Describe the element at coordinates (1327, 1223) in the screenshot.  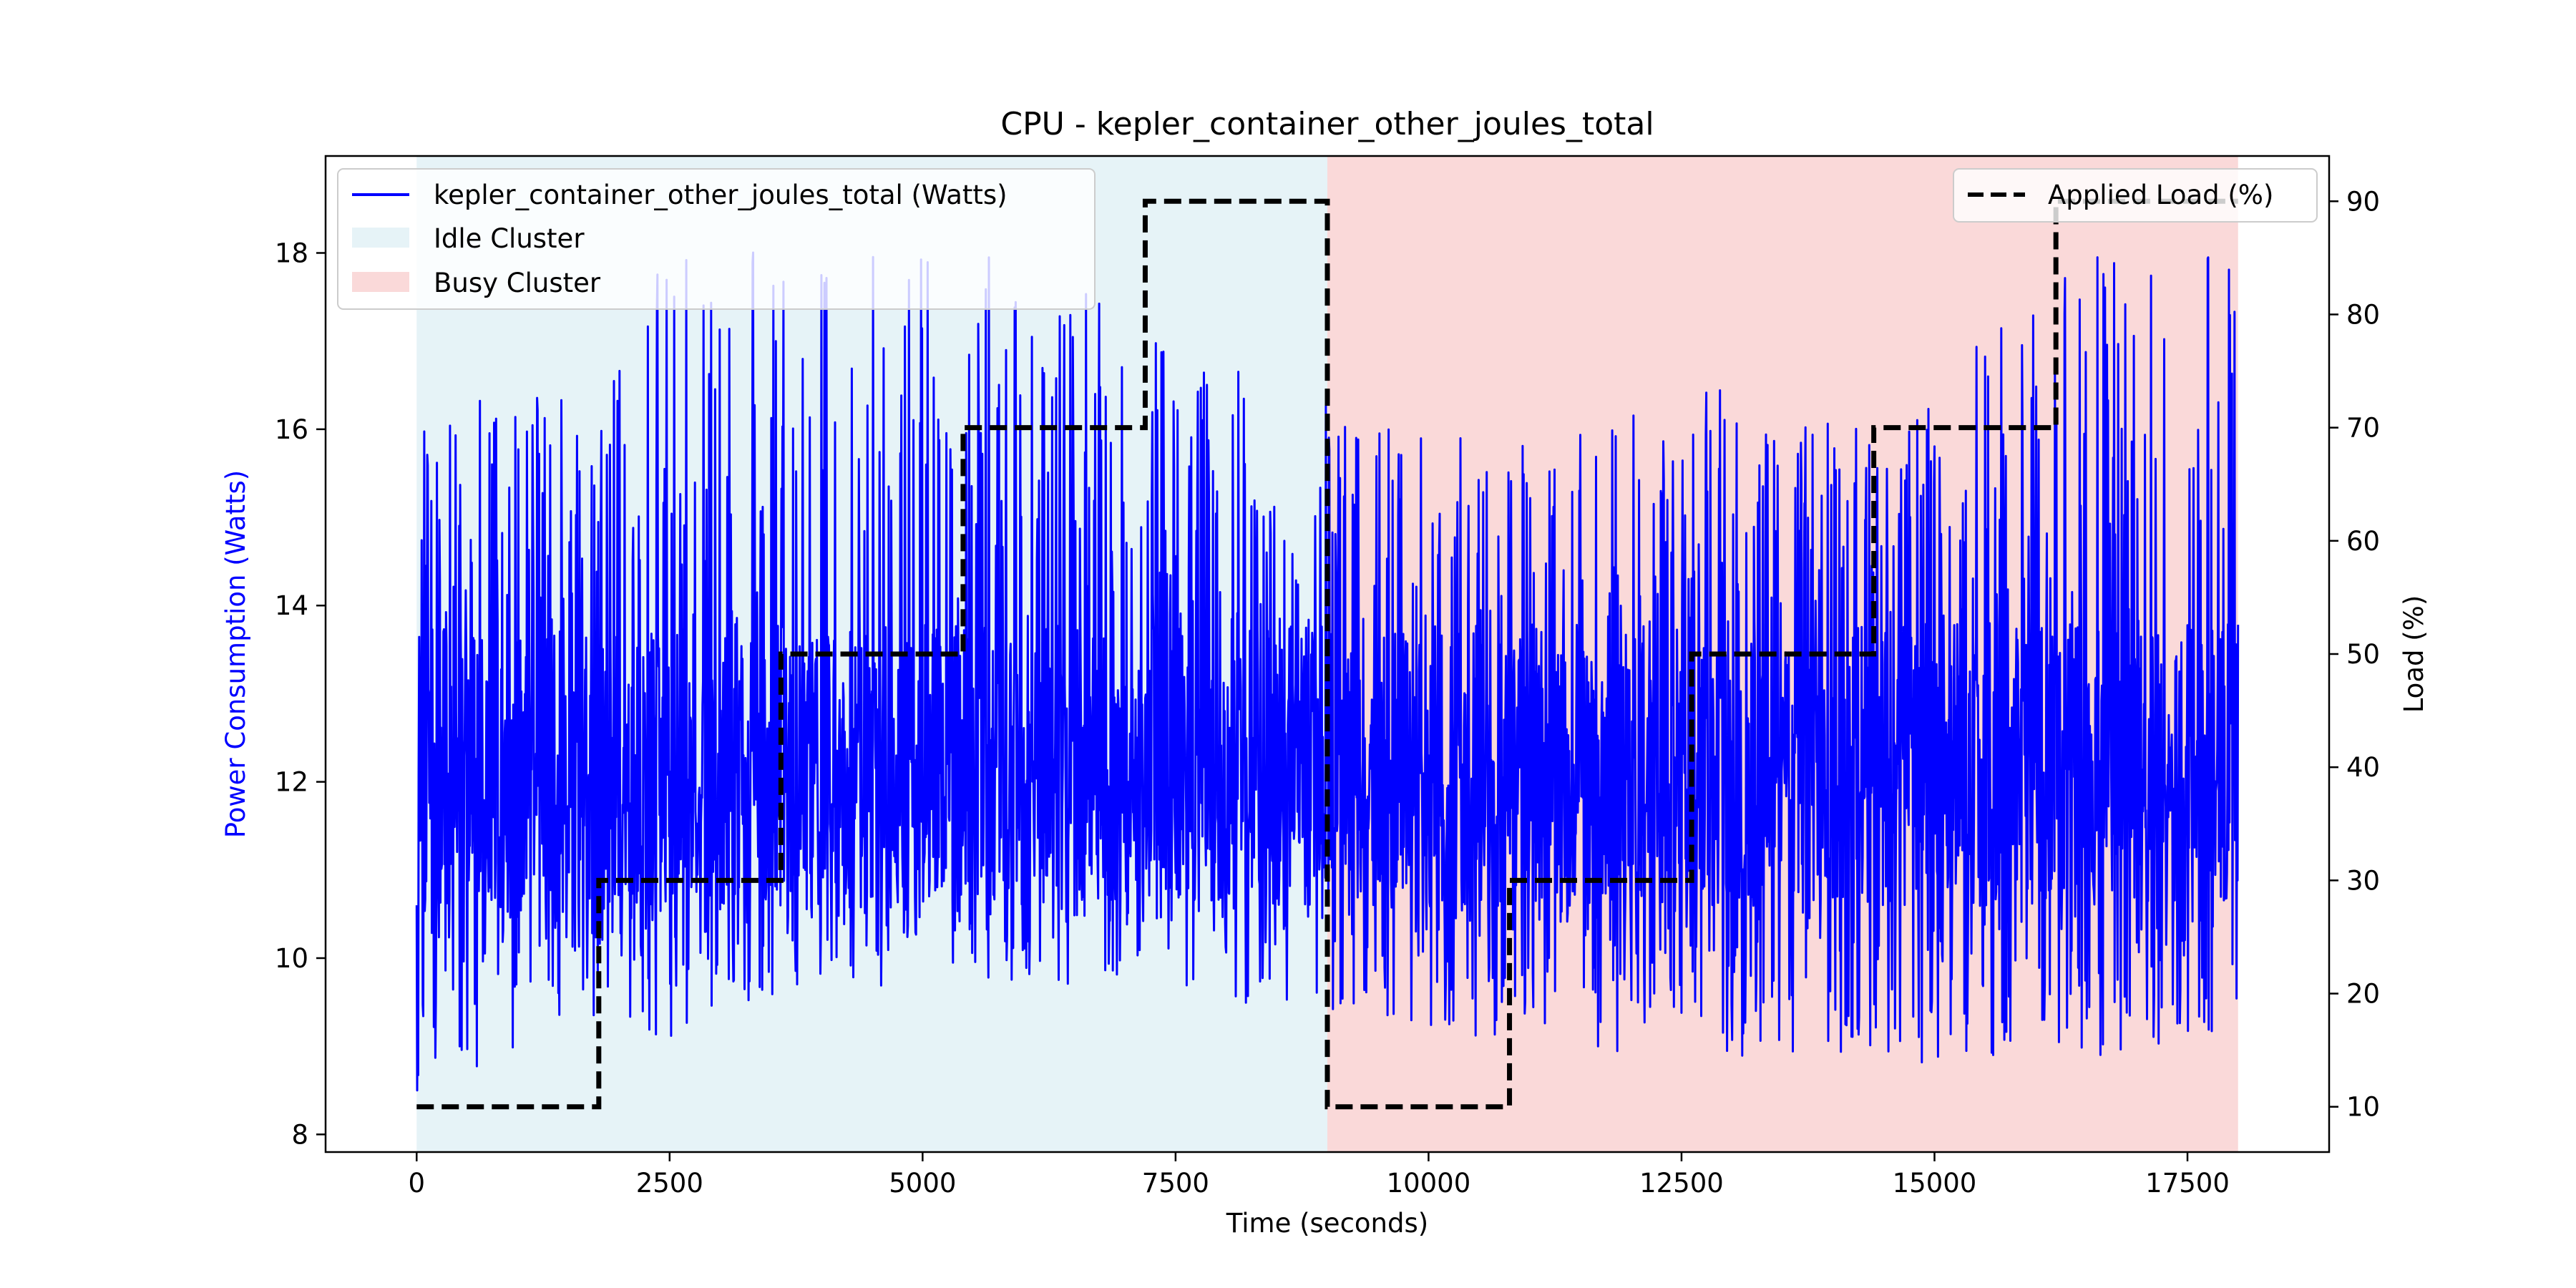
I see `x-axis-title: Time (seconds)` at that location.